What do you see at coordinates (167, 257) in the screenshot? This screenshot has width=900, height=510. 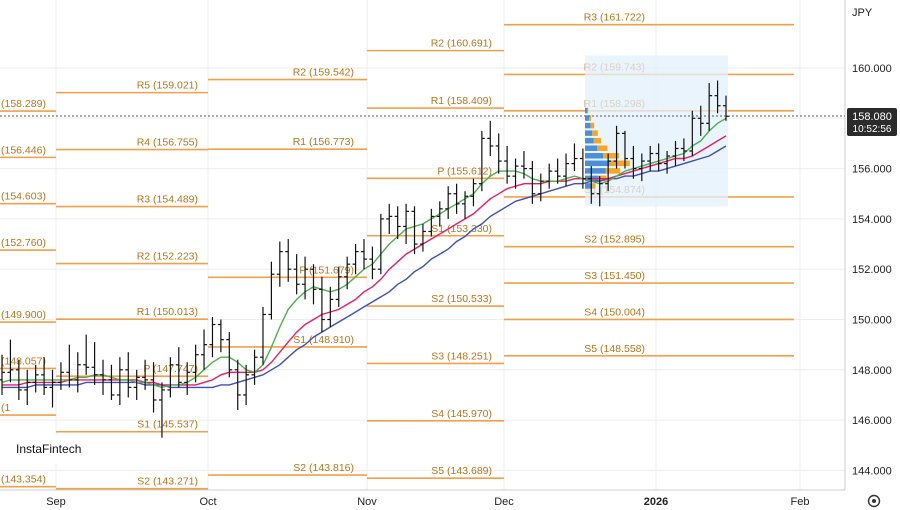 I see `pivot-label: R2 (152.223)` at bounding box center [167, 257].